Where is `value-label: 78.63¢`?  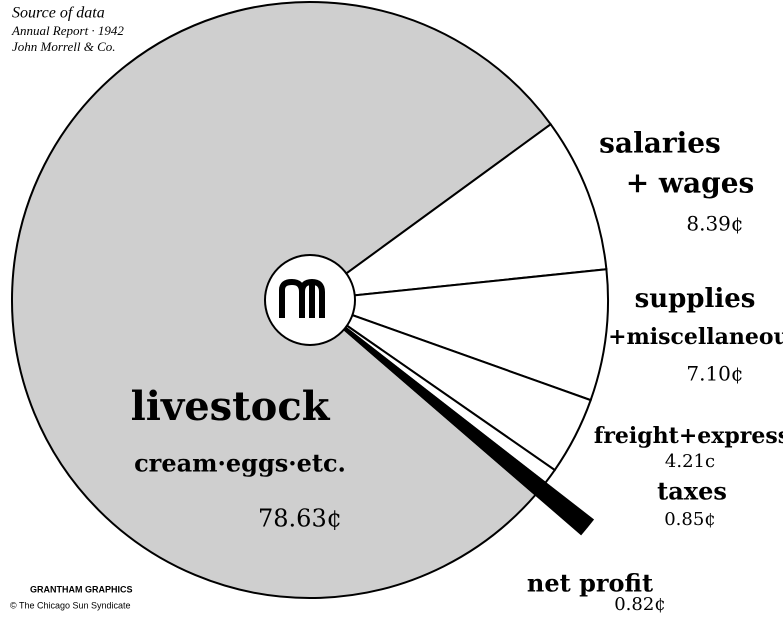 value-label: 78.63¢ is located at coordinates (300, 519).